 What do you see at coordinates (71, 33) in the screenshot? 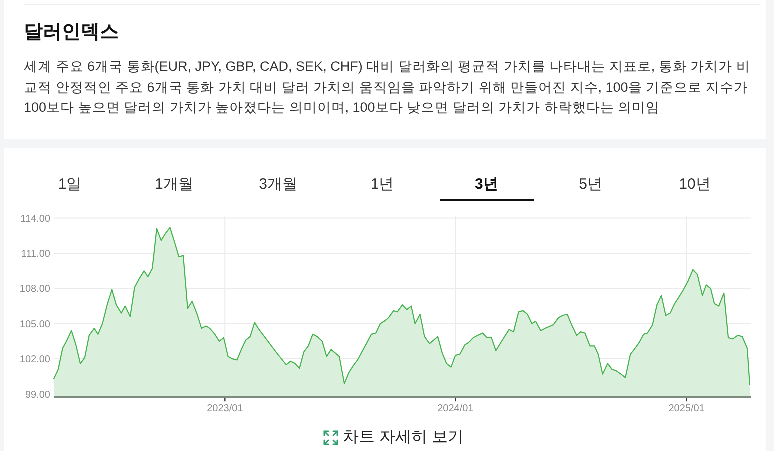
I see `text: 달러인덱스` at bounding box center [71, 33].